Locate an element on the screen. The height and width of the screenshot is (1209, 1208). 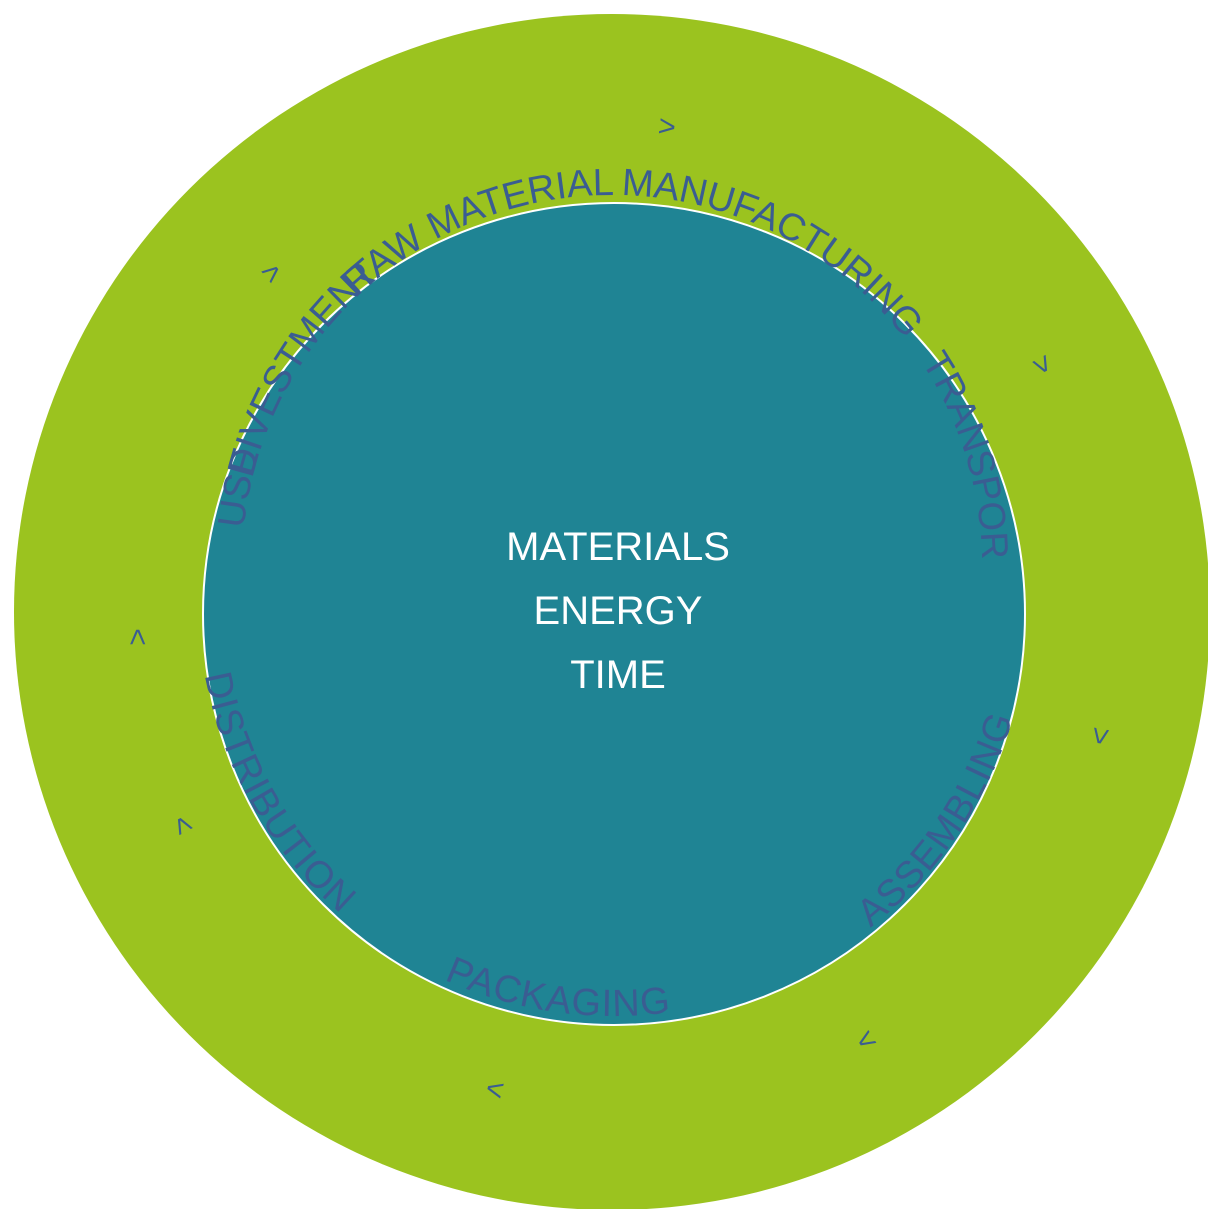
center-labels: MATERIALS ENERGY TIME is located at coordinates (618, 611).